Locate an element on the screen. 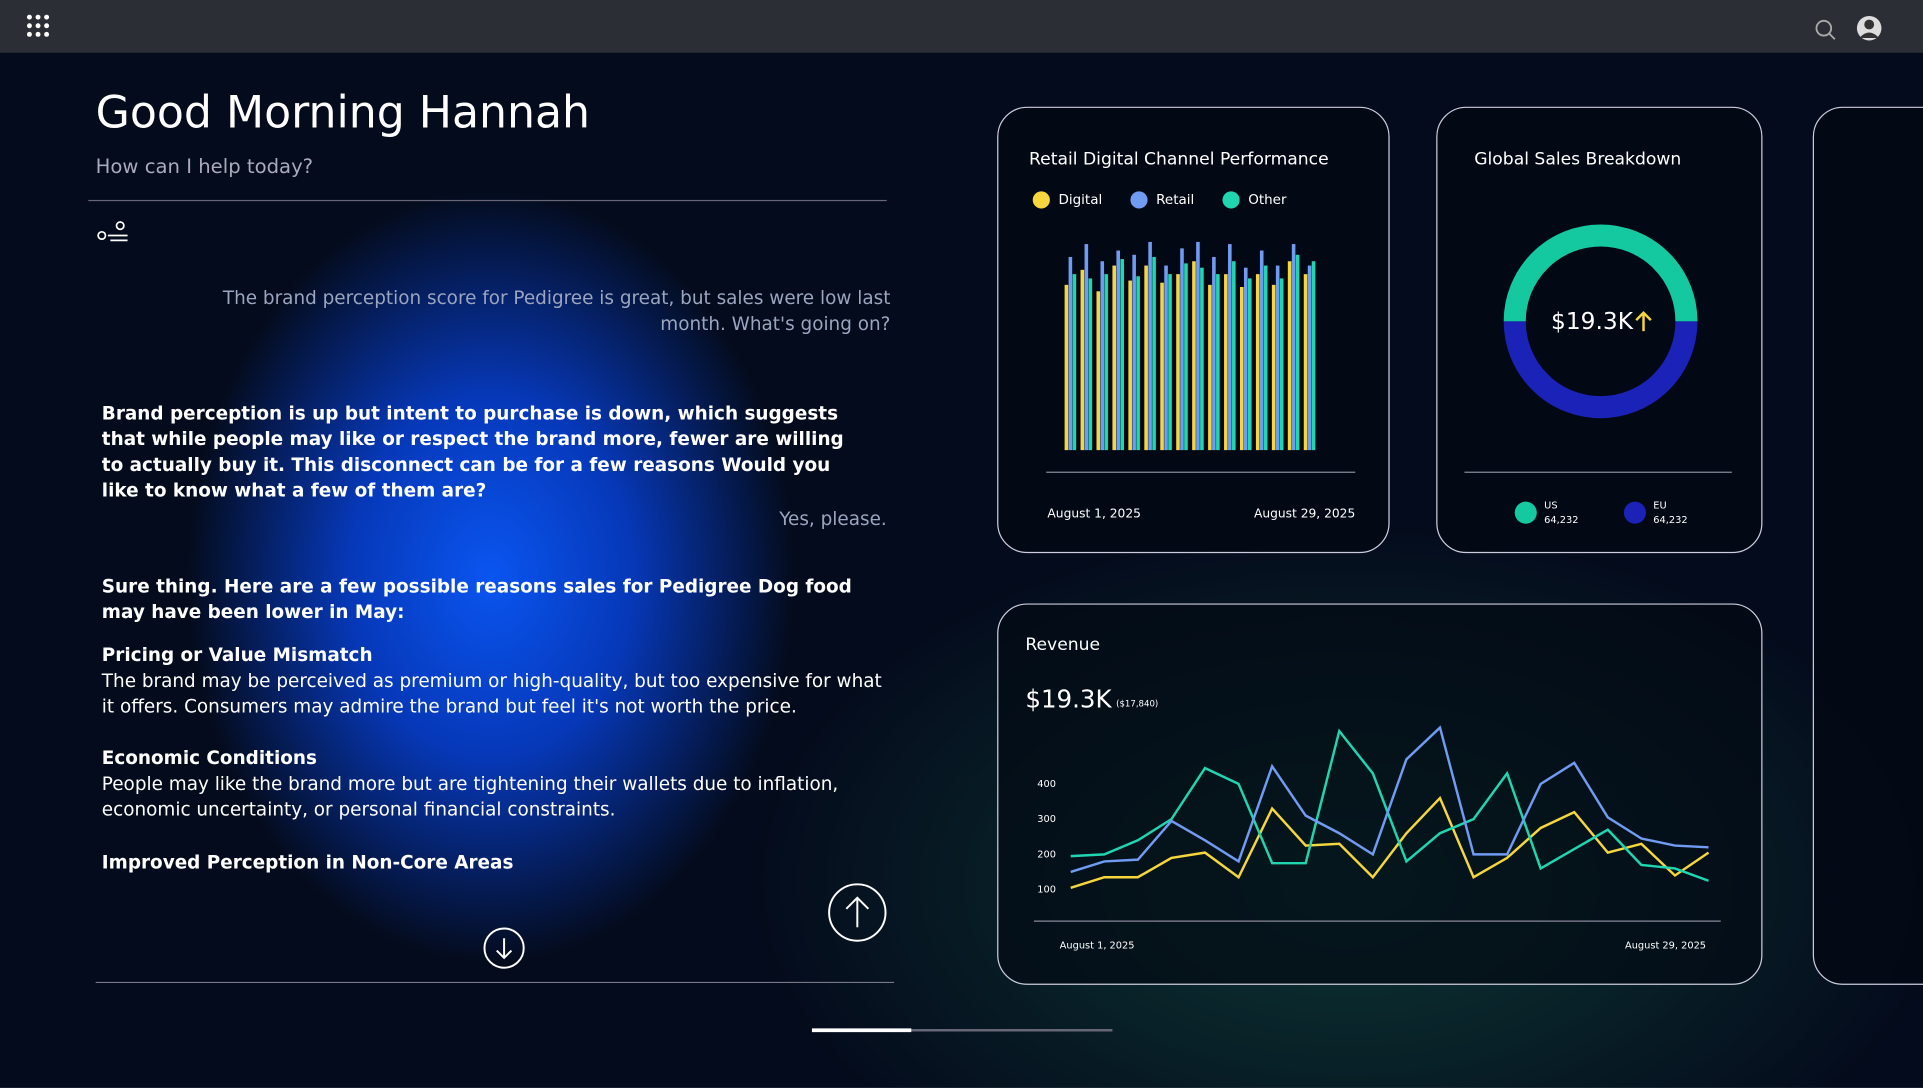 This screenshot has width=1923, height=1088. greeting: Good Morning Hannah is located at coordinates (343, 113).